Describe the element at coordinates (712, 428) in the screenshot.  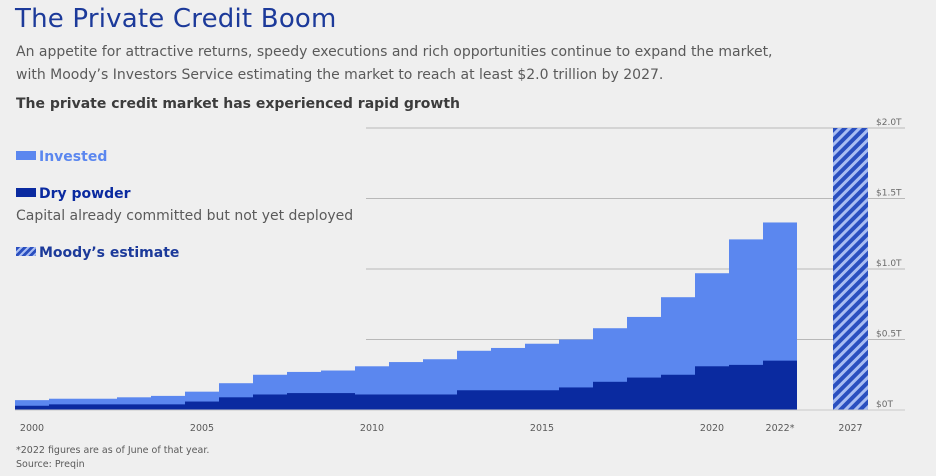
I see `x-tick-label: 2020` at that location.